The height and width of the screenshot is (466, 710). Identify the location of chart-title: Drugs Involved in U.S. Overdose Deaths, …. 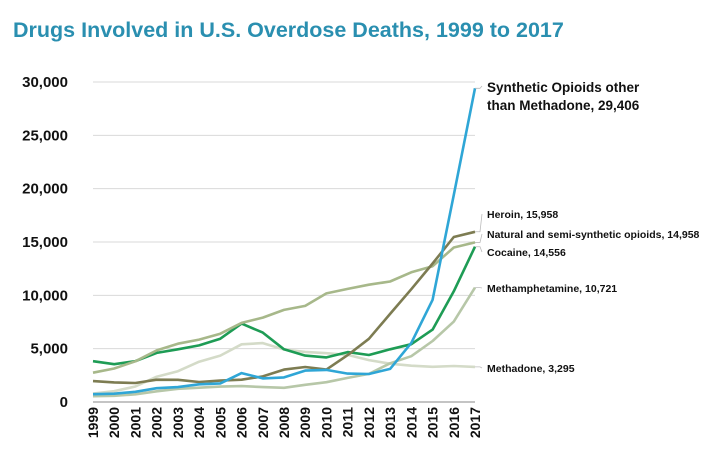
(288, 30).